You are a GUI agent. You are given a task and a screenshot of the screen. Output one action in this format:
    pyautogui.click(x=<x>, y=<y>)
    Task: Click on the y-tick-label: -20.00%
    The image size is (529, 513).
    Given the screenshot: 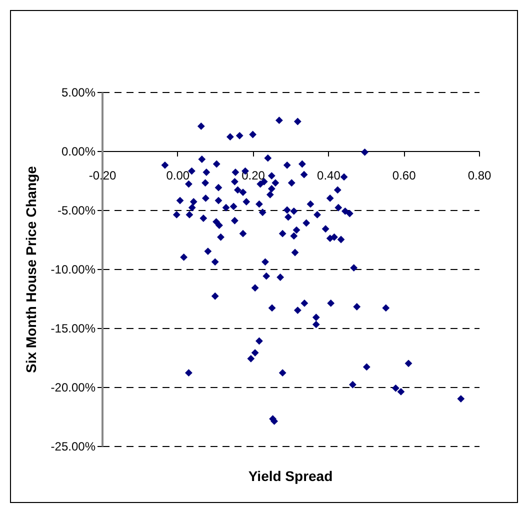 What is the action you would take?
    pyautogui.click(x=73, y=387)
    